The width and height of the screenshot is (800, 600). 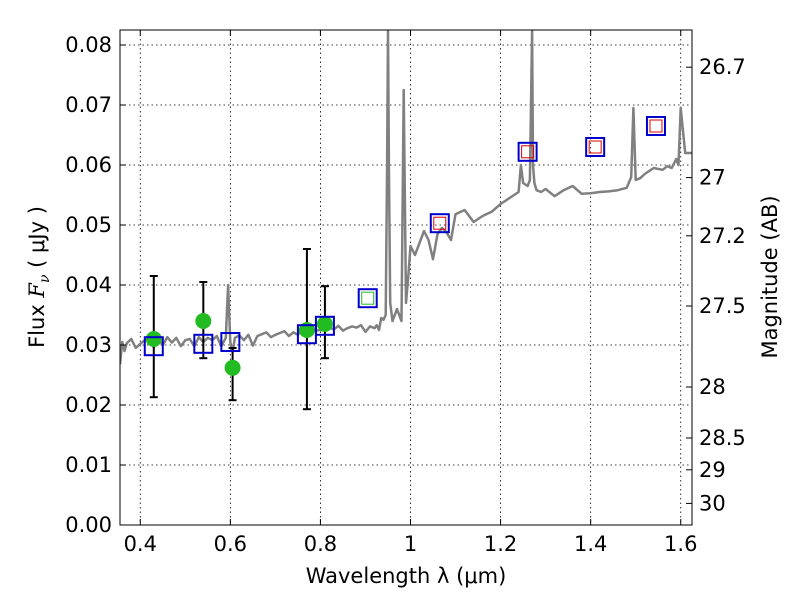 What do you see at coordinates (88, 405) in the screenshot?
I see `y-tick-label: 0.02` at bounding box center [88, 405].